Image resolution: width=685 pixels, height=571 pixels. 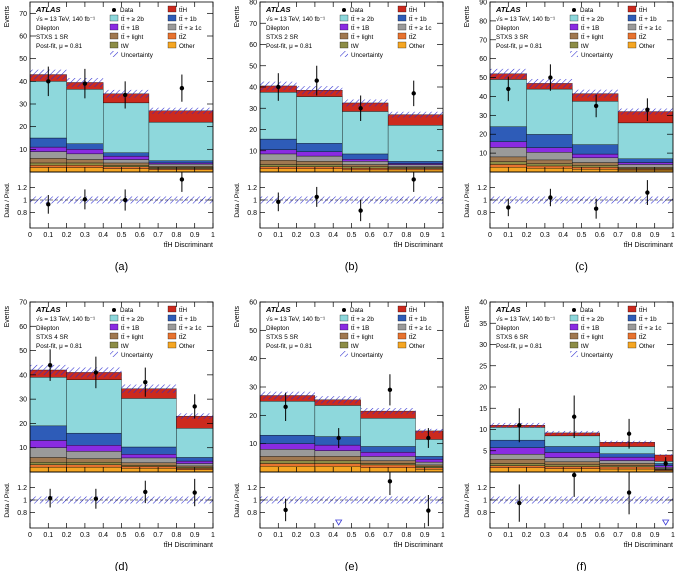 What do you see at coordinates (351, 267) in the screenshot?
I see `panel-caption: (b)` at bounding box center [351, 267].